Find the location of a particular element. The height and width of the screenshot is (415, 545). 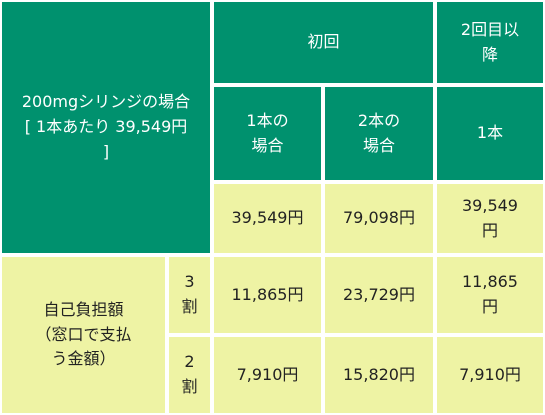

one-syringe-header: 1本の 場合 is located at coordinates (267, 133).